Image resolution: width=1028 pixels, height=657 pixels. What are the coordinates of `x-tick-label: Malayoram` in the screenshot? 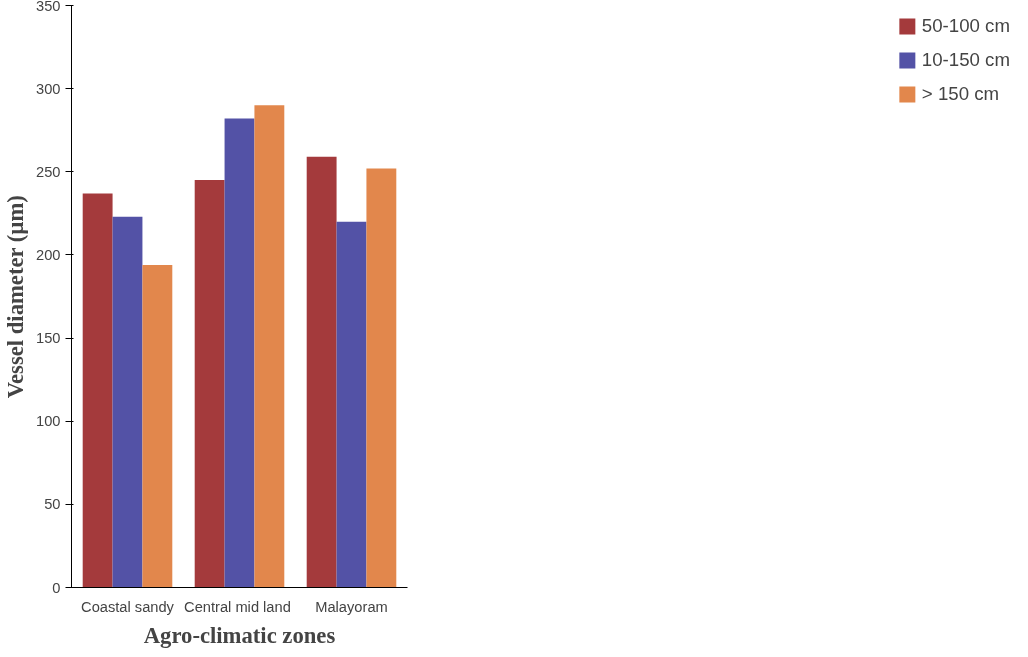 It's located at (351, 606).